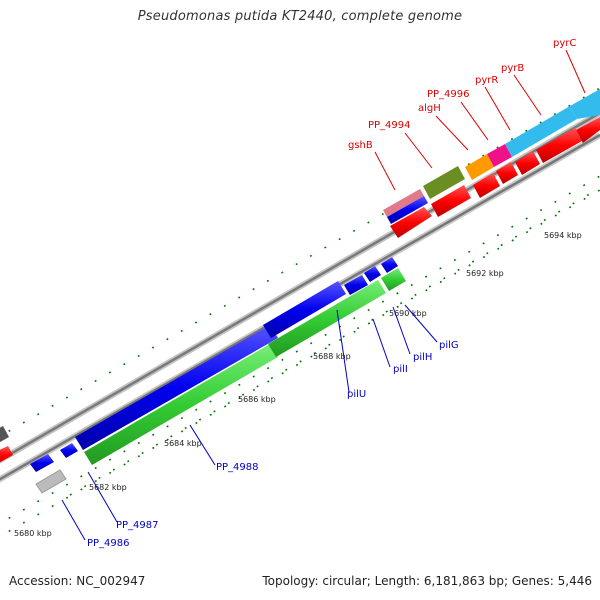  I want to click on gene-label-pyrr: pyrR, so click(486, 80).